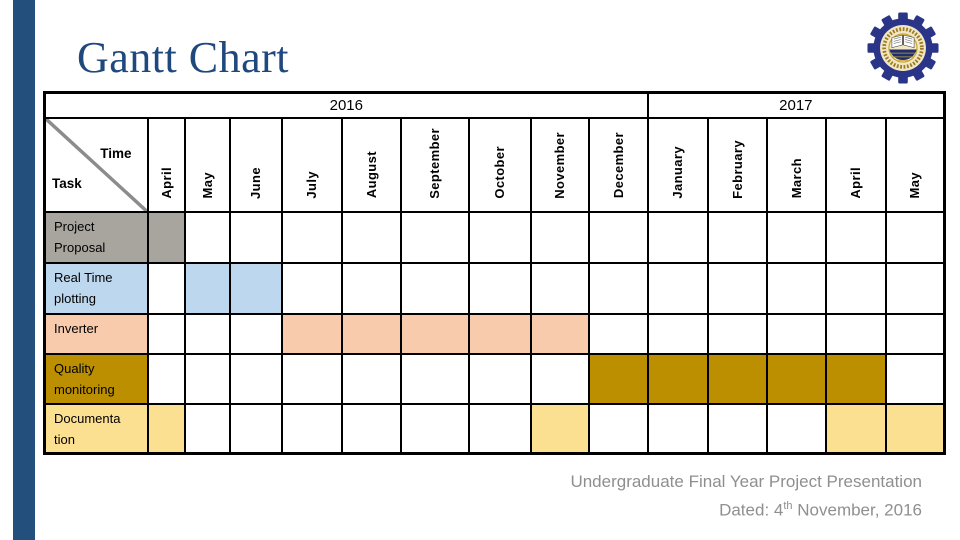  I want to click on month-label: September, so click(434, 163).